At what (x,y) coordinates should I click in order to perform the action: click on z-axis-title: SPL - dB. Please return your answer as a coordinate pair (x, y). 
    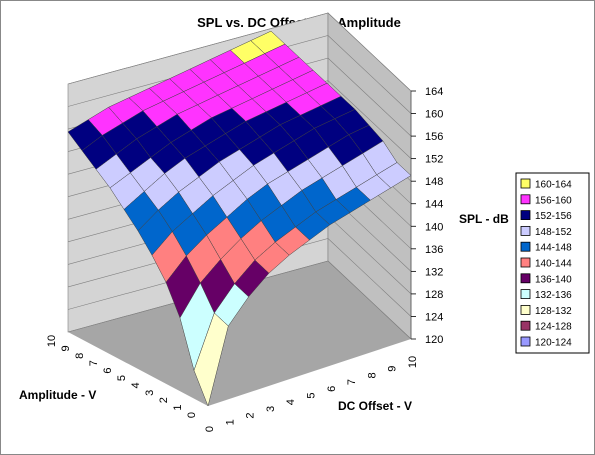
    Looking at the image, I should click on (484, 219).